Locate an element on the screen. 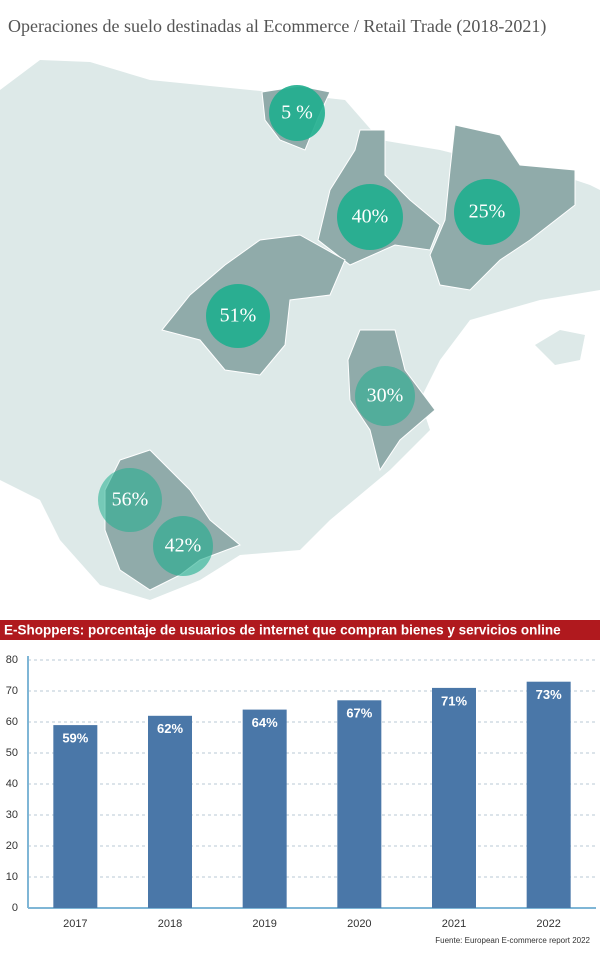  y-tick-label: 30 is located at coordinates (12, 815).